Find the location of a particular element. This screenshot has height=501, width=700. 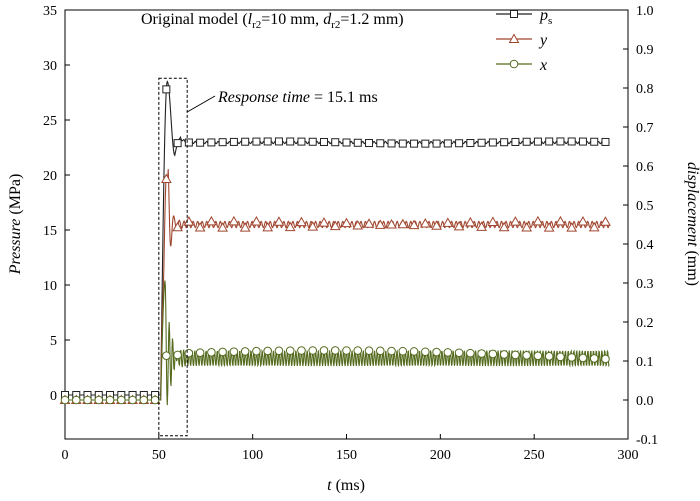

y-right-tick-label: 0.7 is located at coordinates (645, 128).